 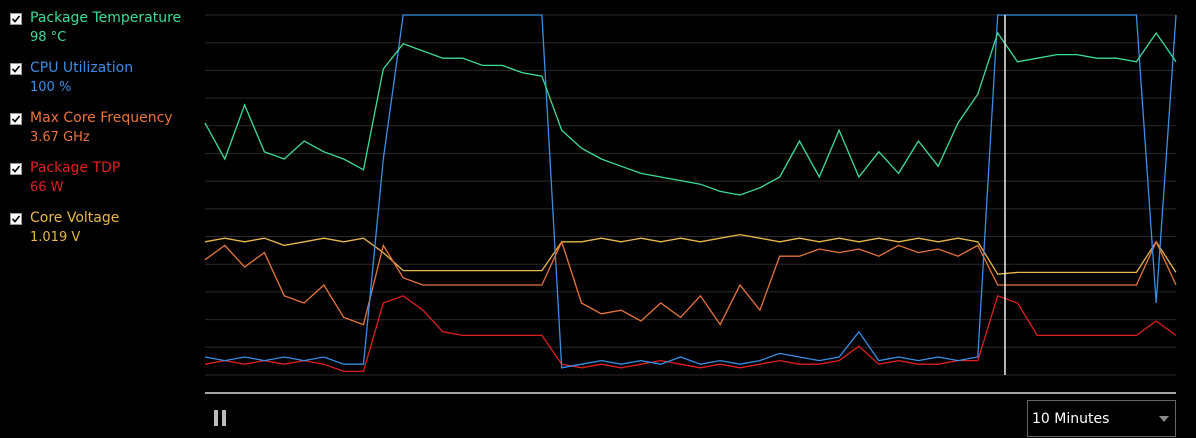 What do you see at coordinates (75, 168) in the screenshot?
I see `series-name: Package TDP` at bounding box center [75, 168].